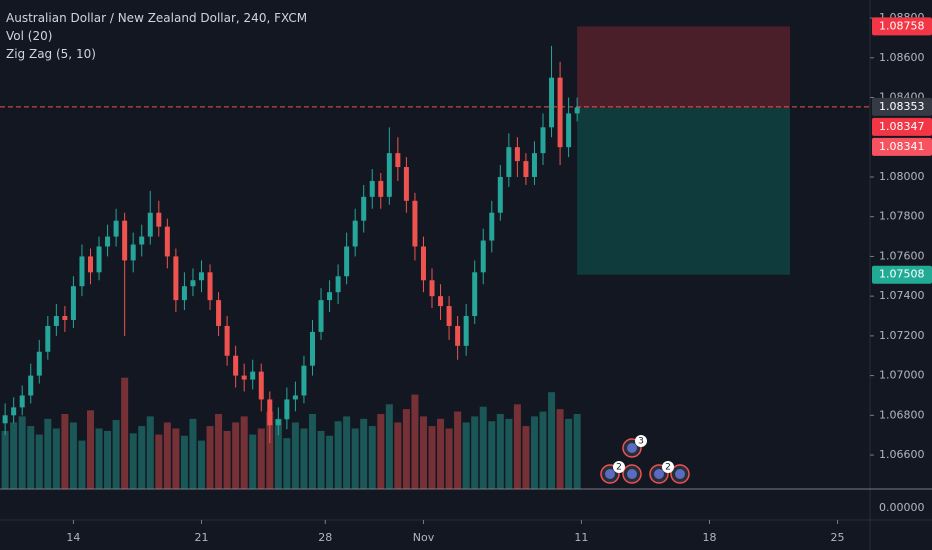 The image size is (932, 550). Describe the element at coordinates (73, 537) in the screenshot. I see `x-tick-label: 14` at that location.